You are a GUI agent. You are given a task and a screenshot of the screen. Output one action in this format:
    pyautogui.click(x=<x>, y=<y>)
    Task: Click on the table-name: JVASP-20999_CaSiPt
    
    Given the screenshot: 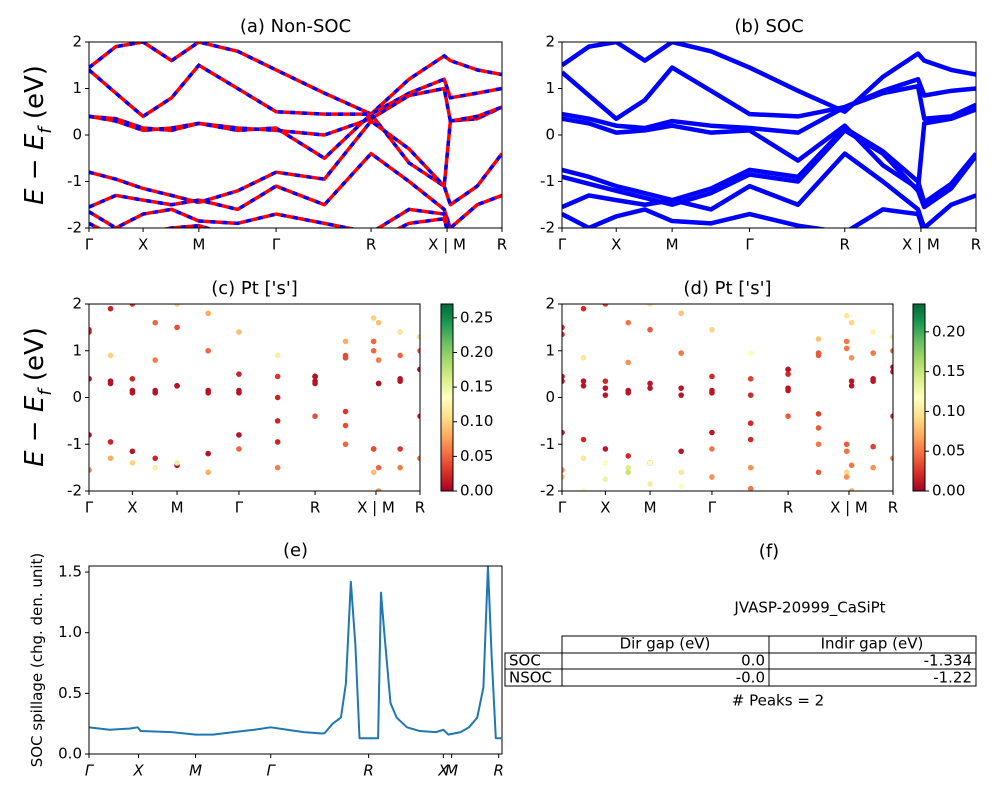 What is the action you would take?
    pyautogui.click(x=809, y=608)
    